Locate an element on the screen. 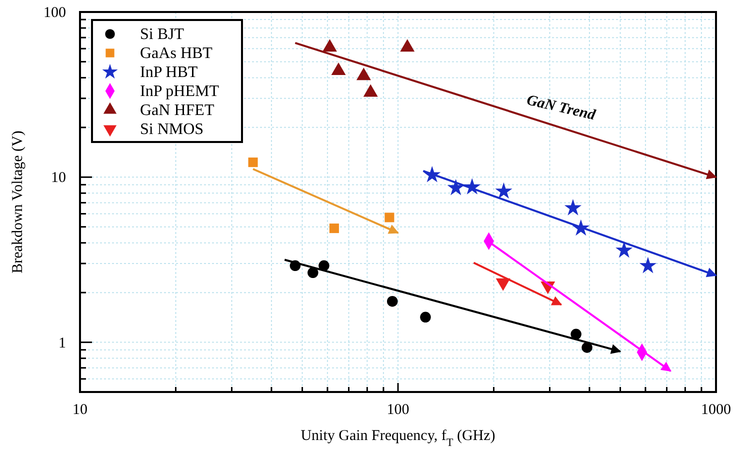 The image size is (751, 455). x-axis-title: Unity Gain Frequency, f$_{T}$ (GHz) is located at coordinates (398, 438).